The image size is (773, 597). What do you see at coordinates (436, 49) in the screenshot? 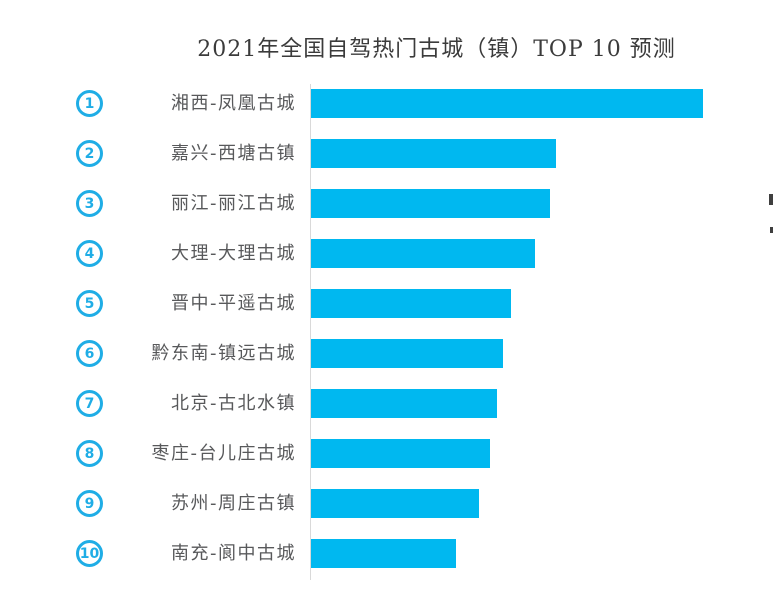
I see `chart-title: 2021年全国自驾热门古城（镇）TOP 10 预测` at bounding box center [436, 49].